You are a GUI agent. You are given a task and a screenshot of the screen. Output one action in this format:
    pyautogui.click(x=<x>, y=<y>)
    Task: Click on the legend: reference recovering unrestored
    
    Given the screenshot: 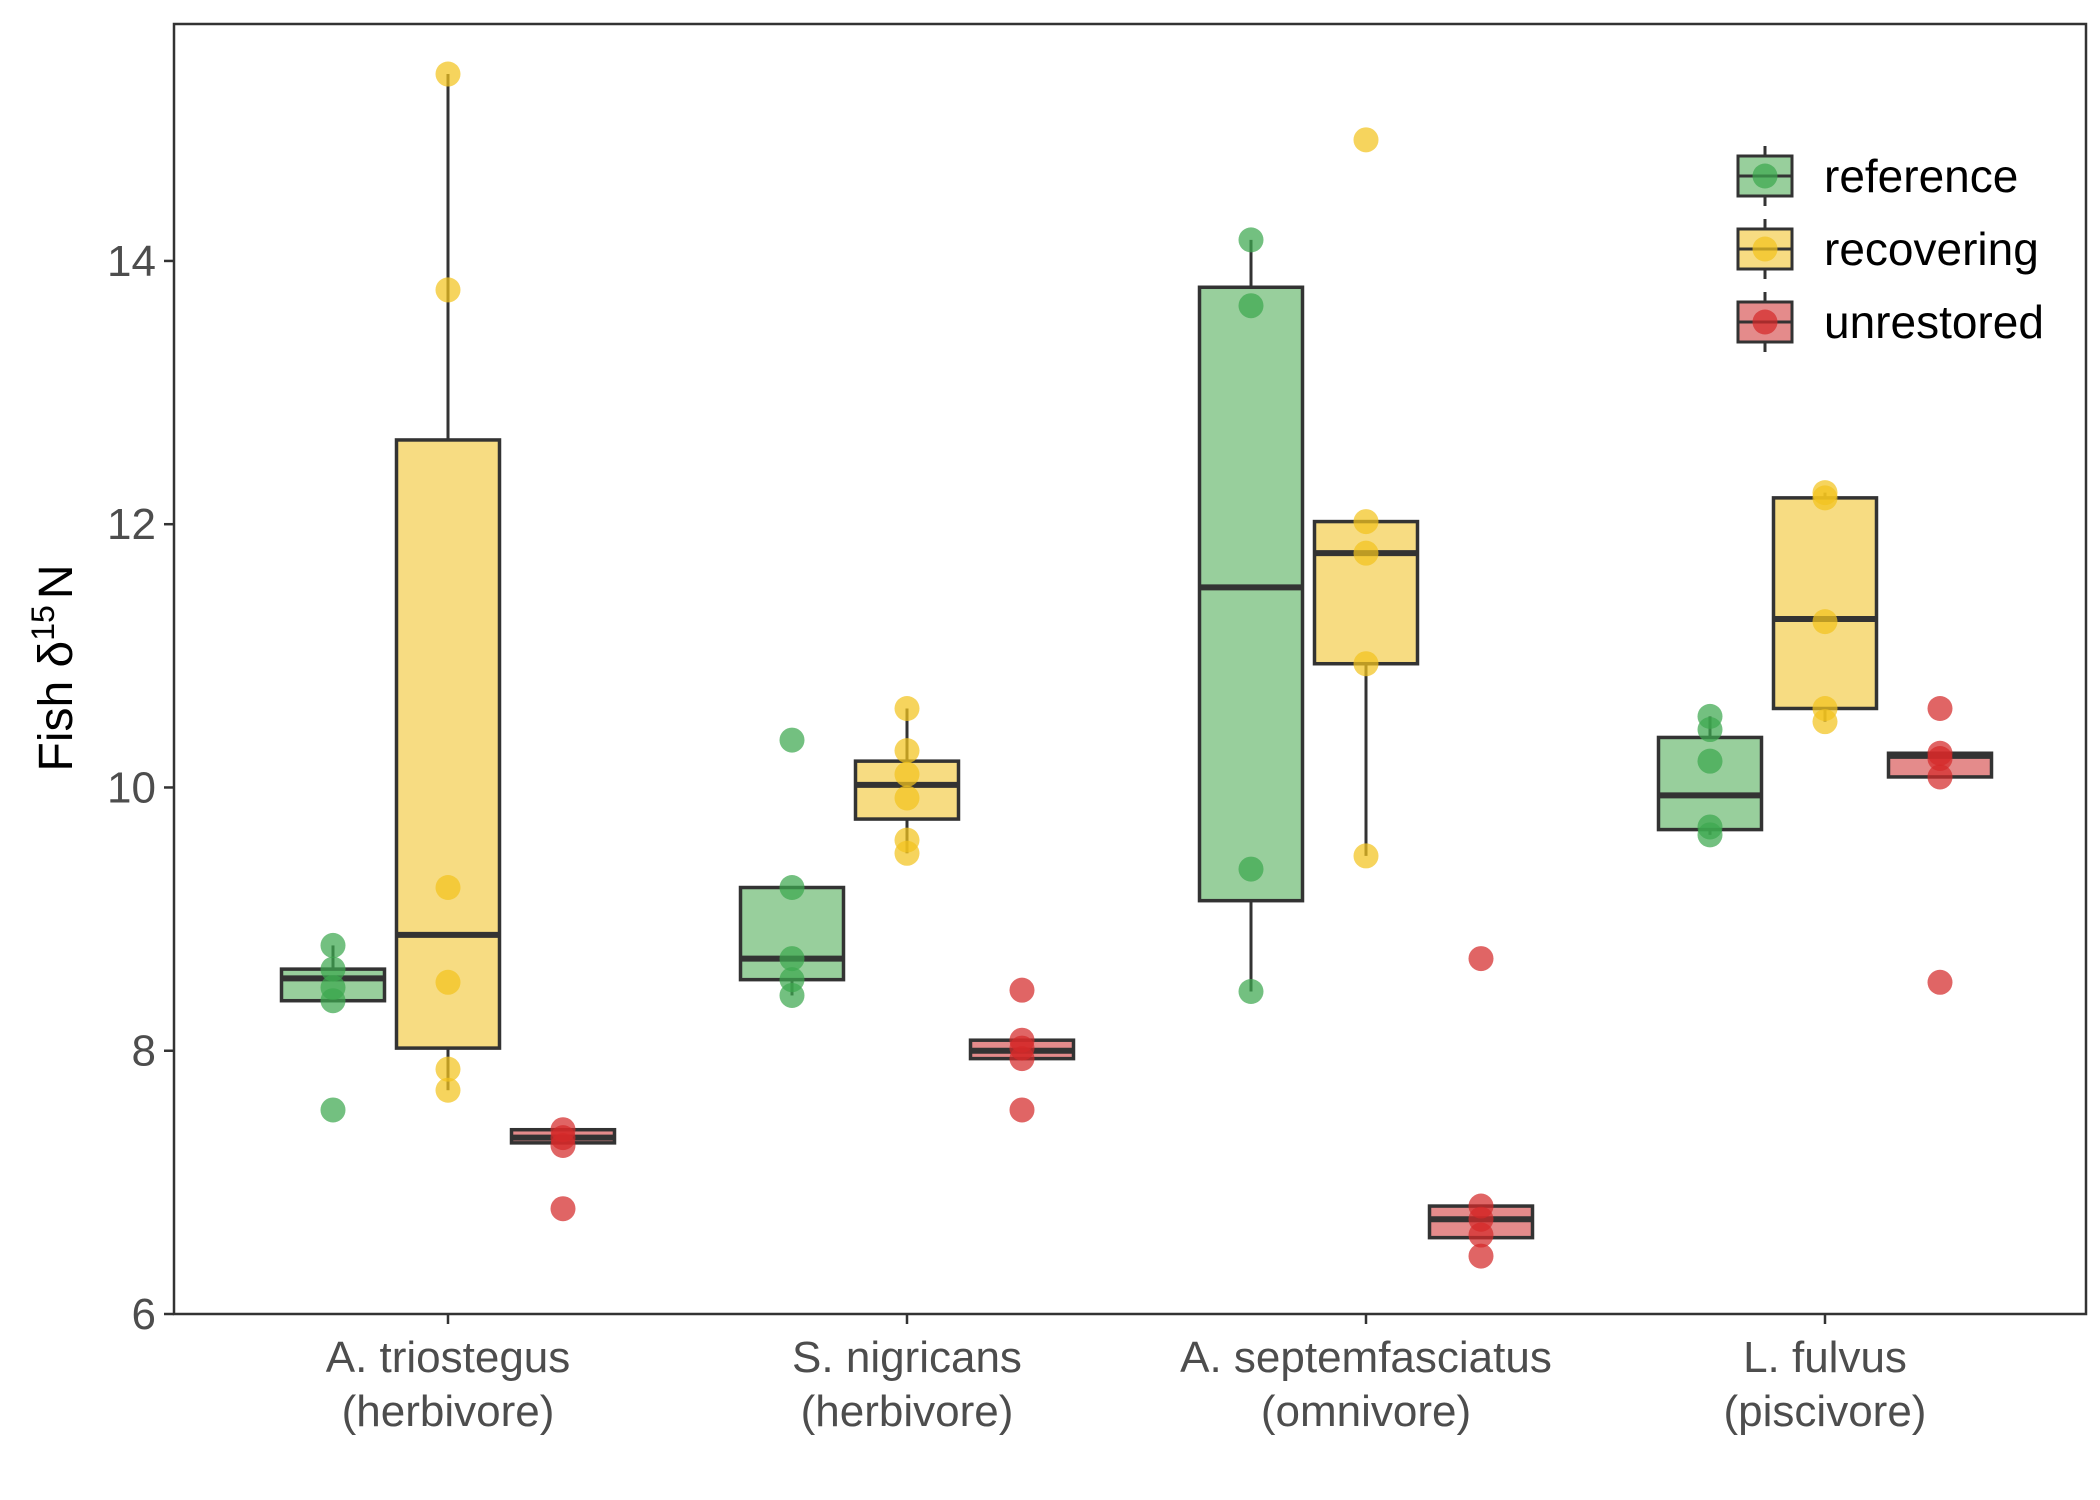 What is the action you would take?
    pyautogui.click(x=1890, y=249)
    